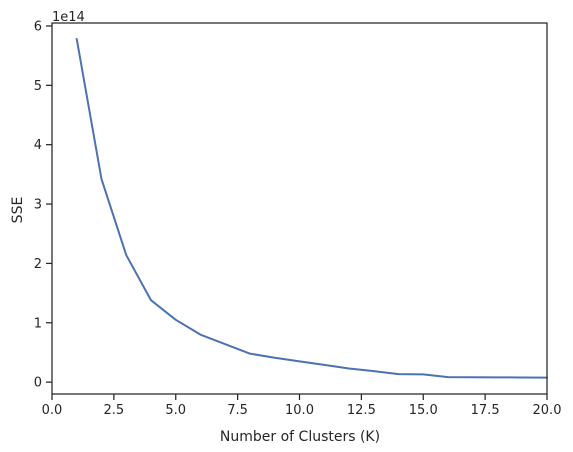 The height and width of the screenshot is (452, 573). Describe the element at coordinates (38, 205) in the screenshot. I see `y-tick-label: 3` at that location.